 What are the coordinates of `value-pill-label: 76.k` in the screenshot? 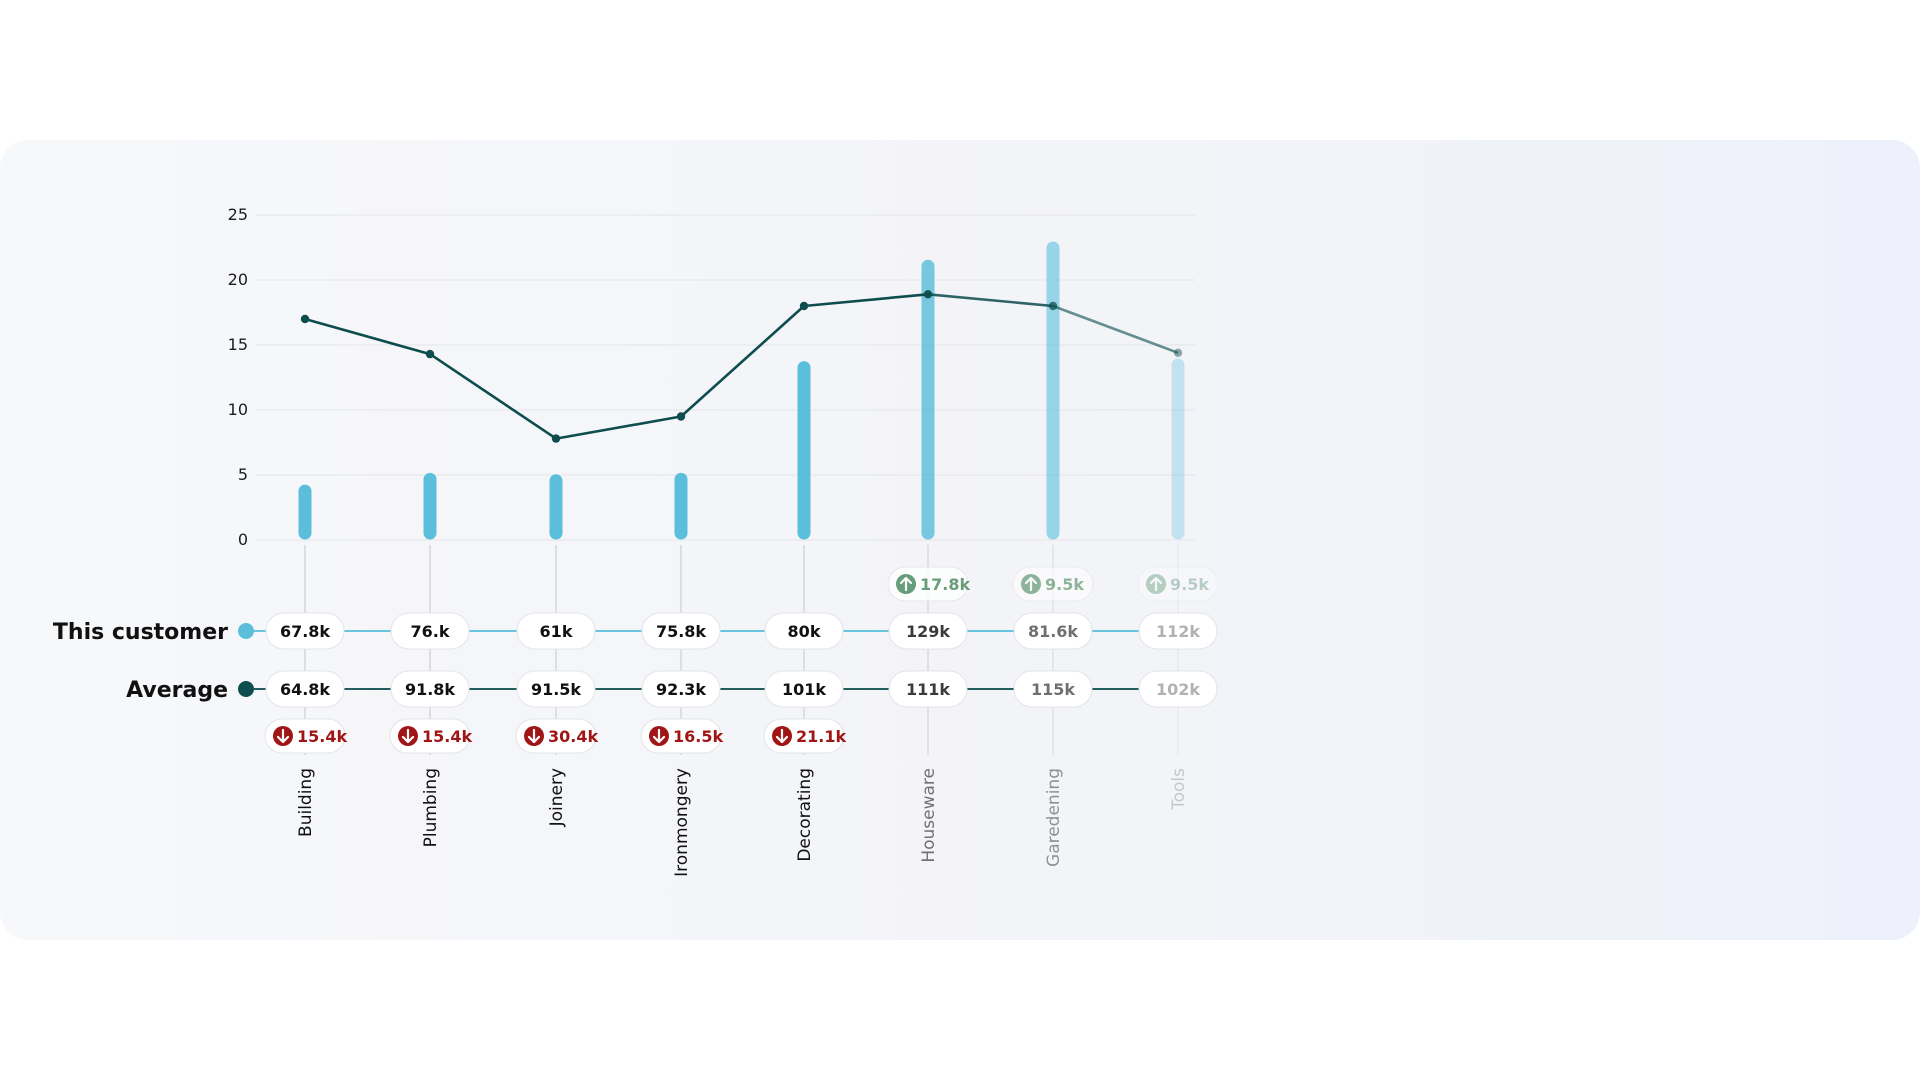 It's located at (430, 631).